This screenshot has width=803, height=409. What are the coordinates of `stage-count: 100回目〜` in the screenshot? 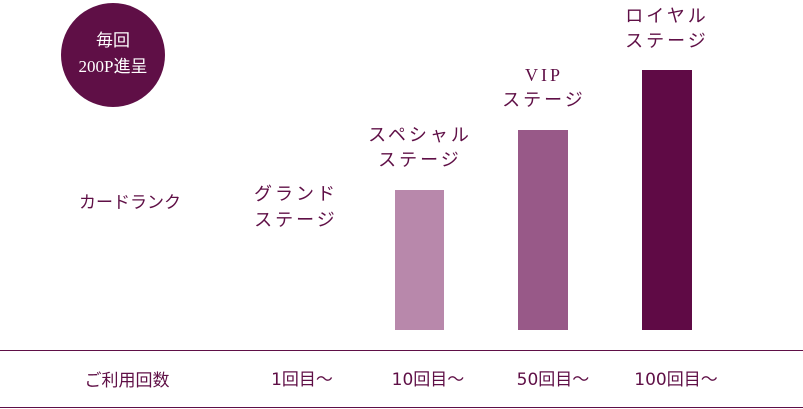 It's located at (675, 380).